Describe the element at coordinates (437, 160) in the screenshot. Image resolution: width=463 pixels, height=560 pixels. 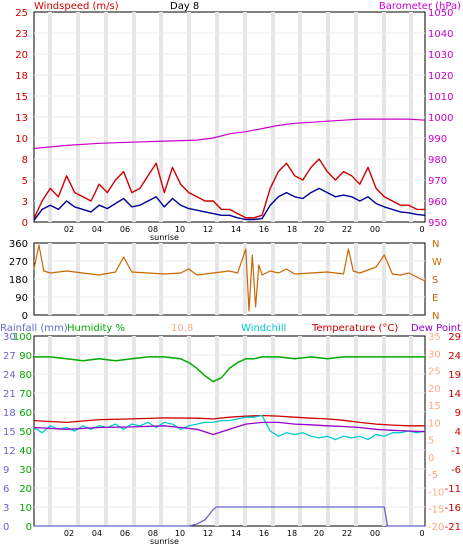
I see `tick-label: 980` at that location.